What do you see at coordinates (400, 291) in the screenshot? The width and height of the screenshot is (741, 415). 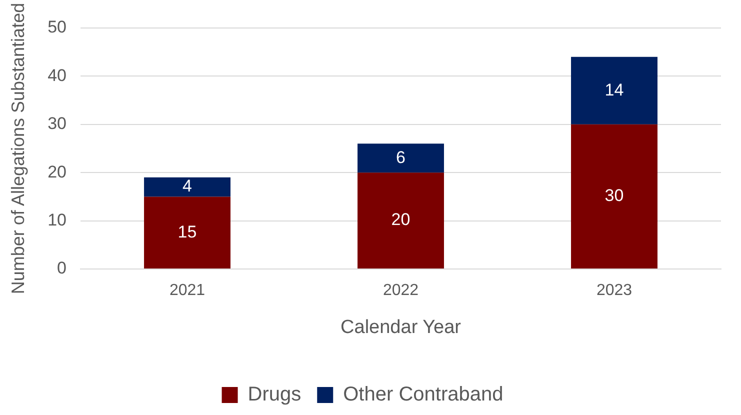 I see `x-tick-label: 2022` at bounding box center [400, 291].